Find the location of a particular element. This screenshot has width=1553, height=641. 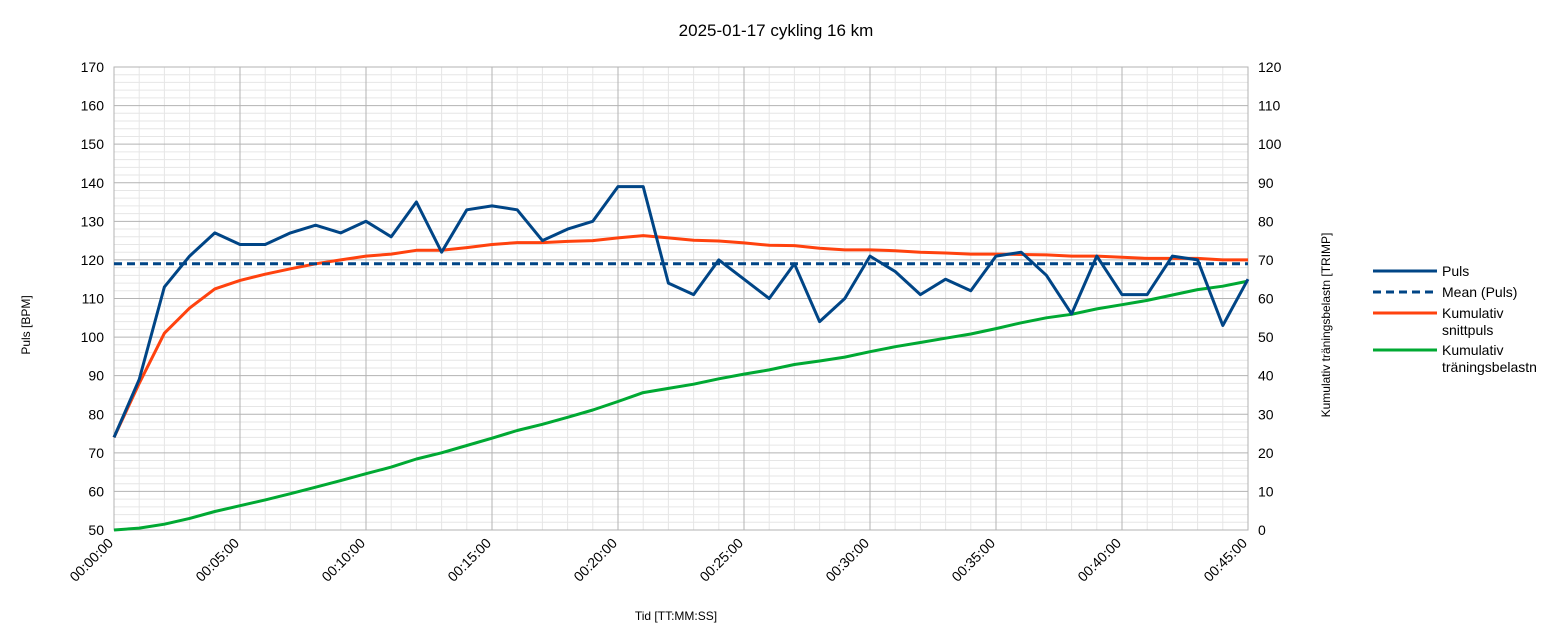

y-tick-label: 130 is located at coordinates (93, 221).